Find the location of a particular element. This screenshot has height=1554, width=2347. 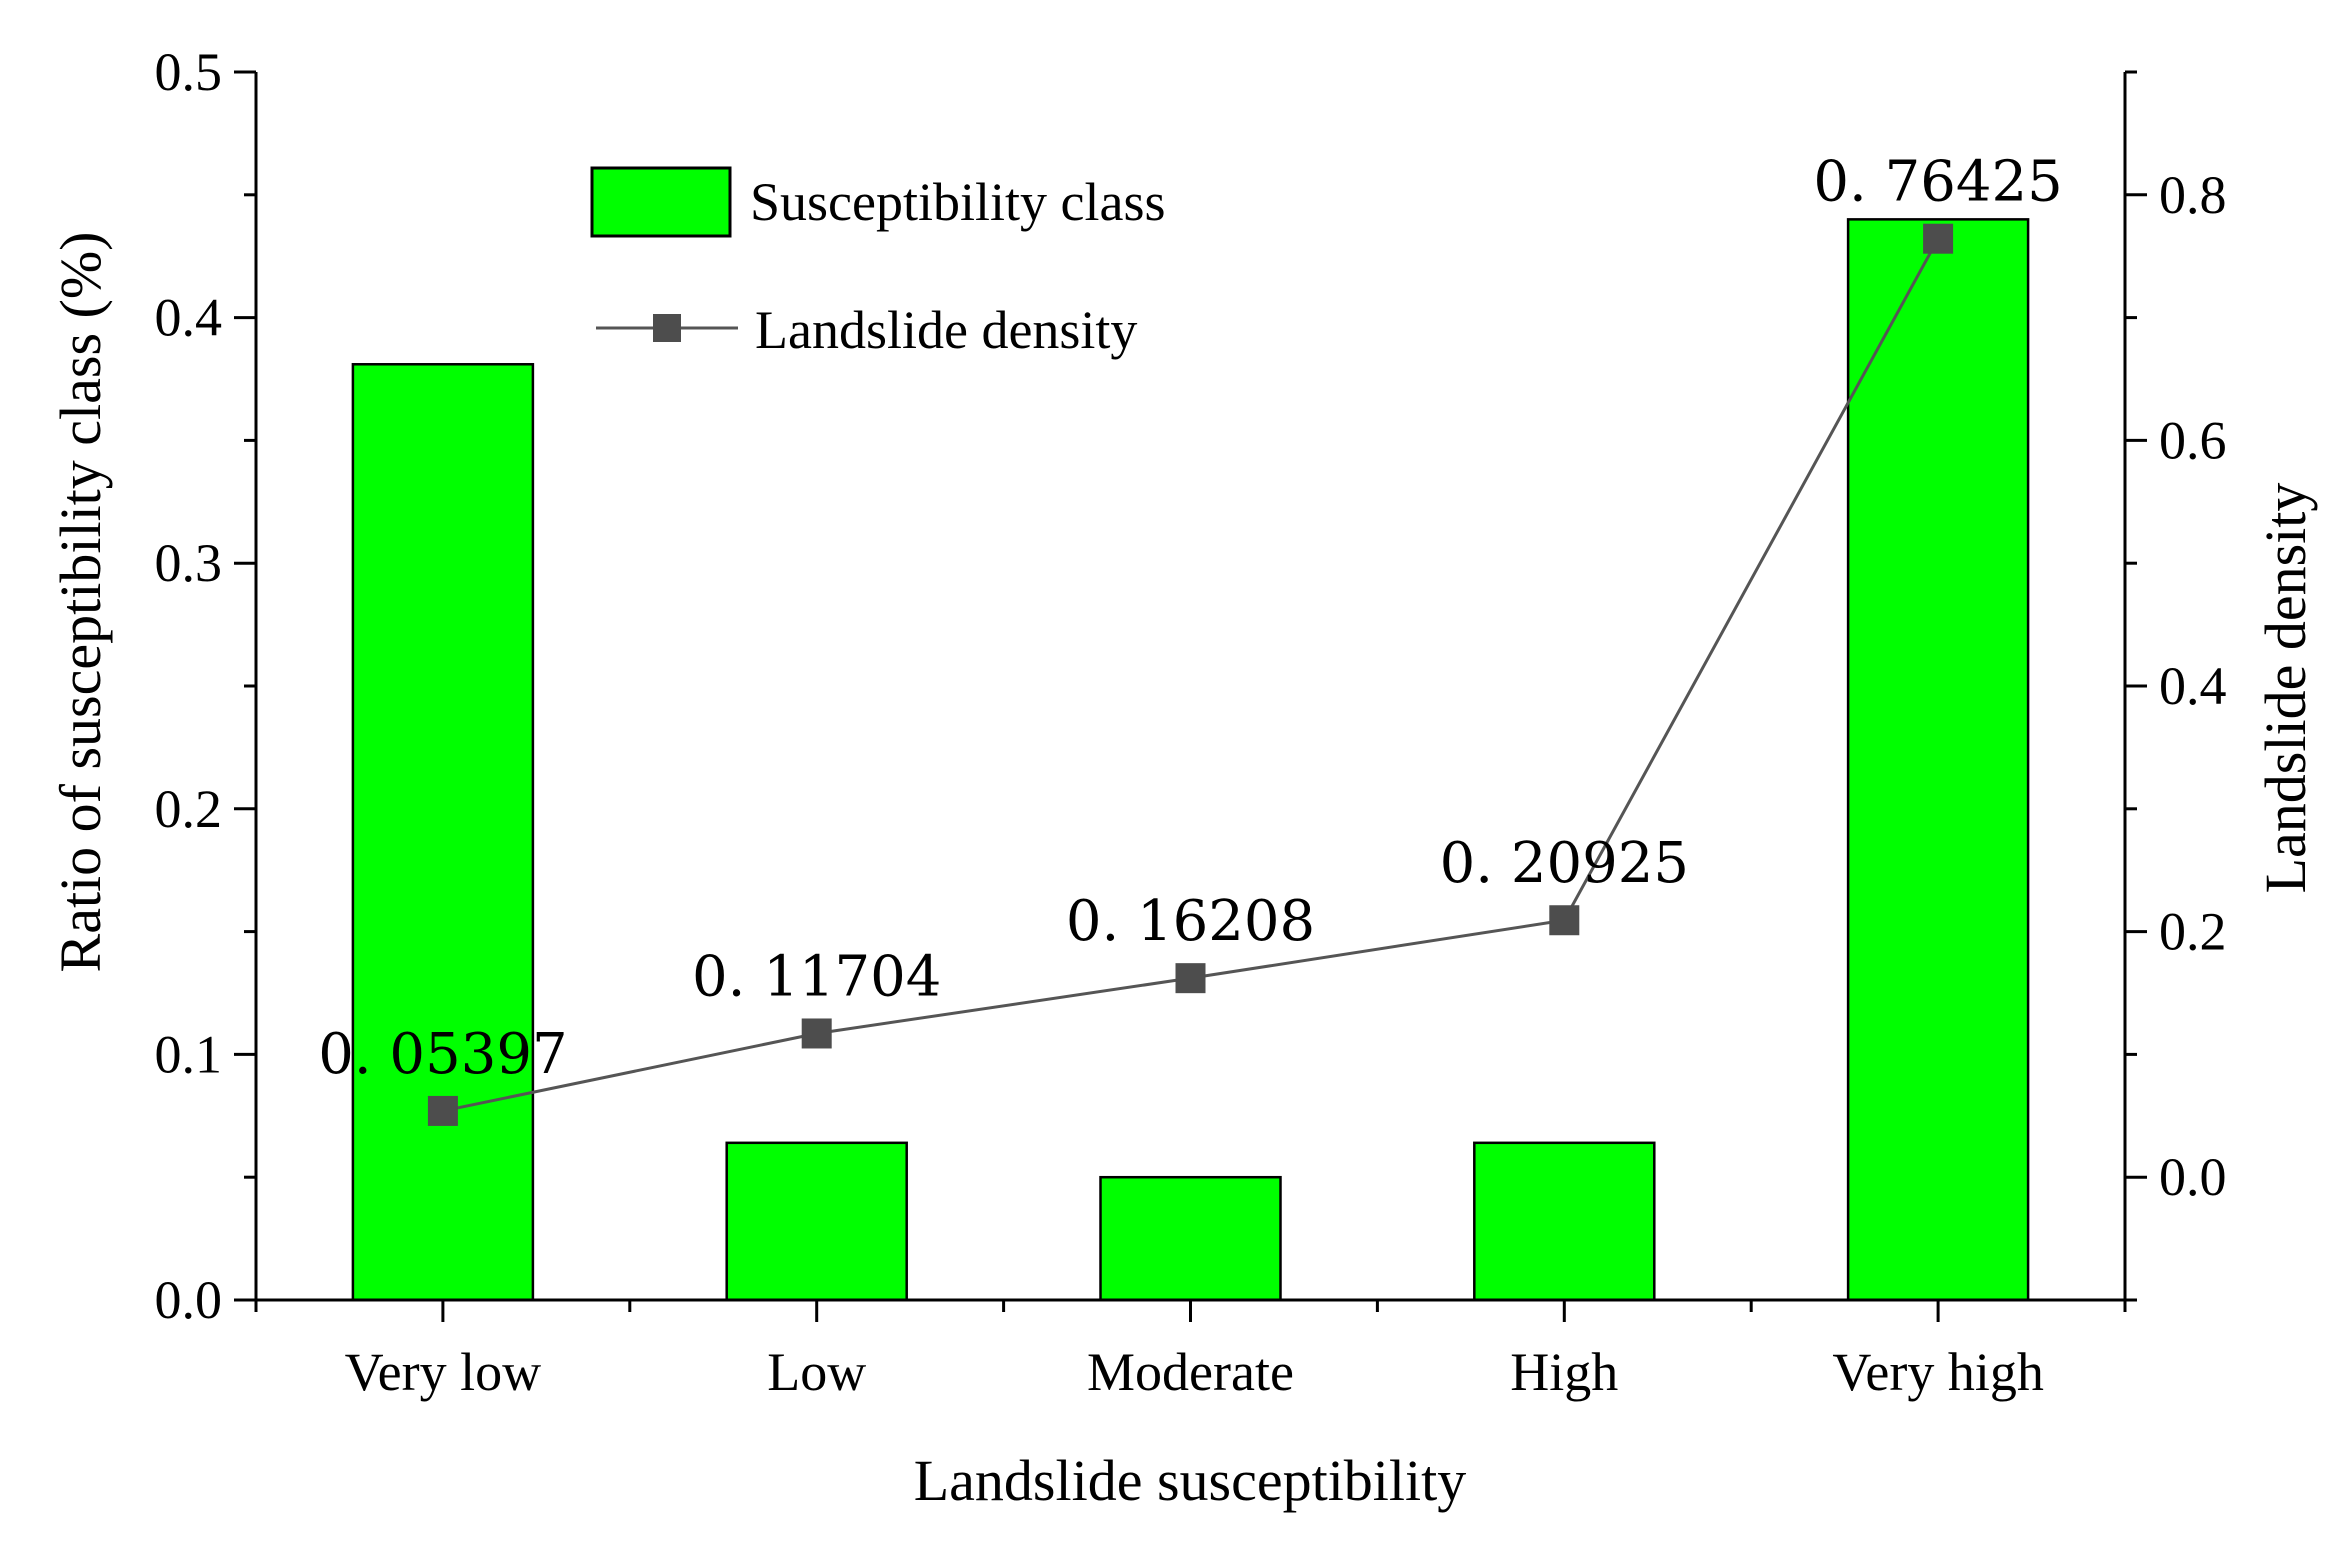

density-label-1: 0. 11704 is located at coordinates (816, 976).